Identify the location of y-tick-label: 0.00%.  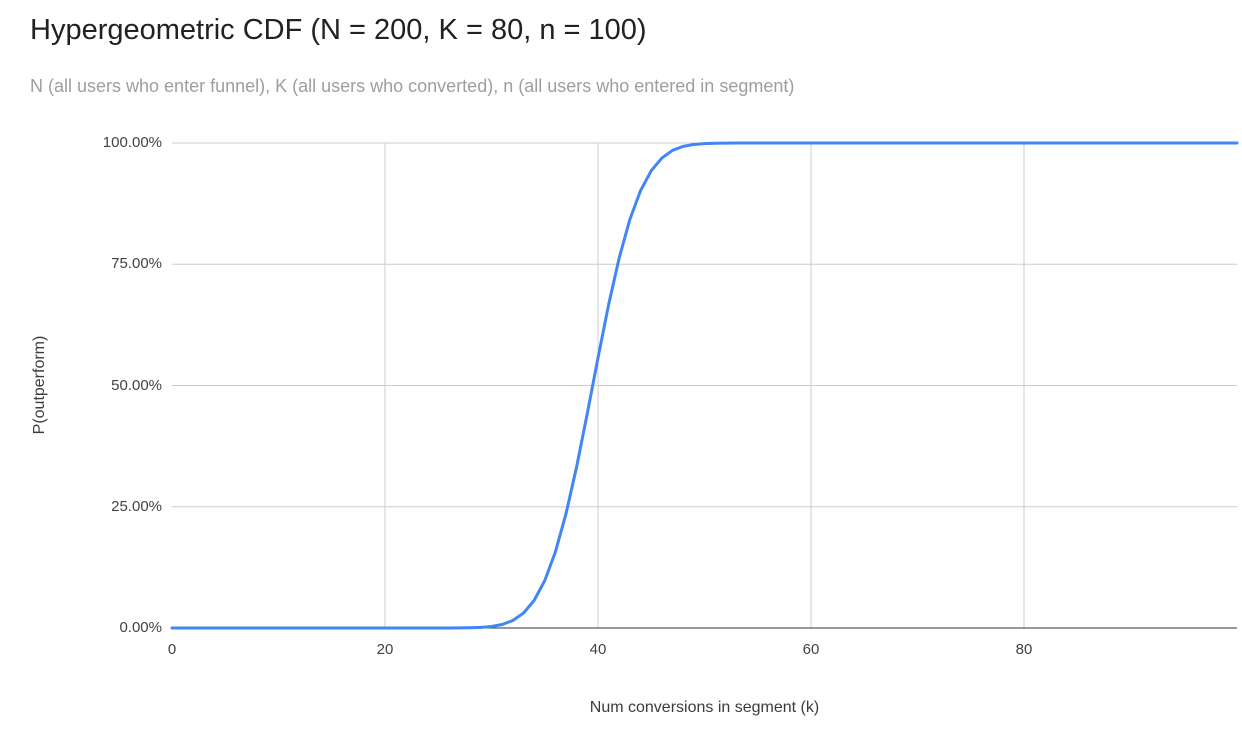
(140, 627).